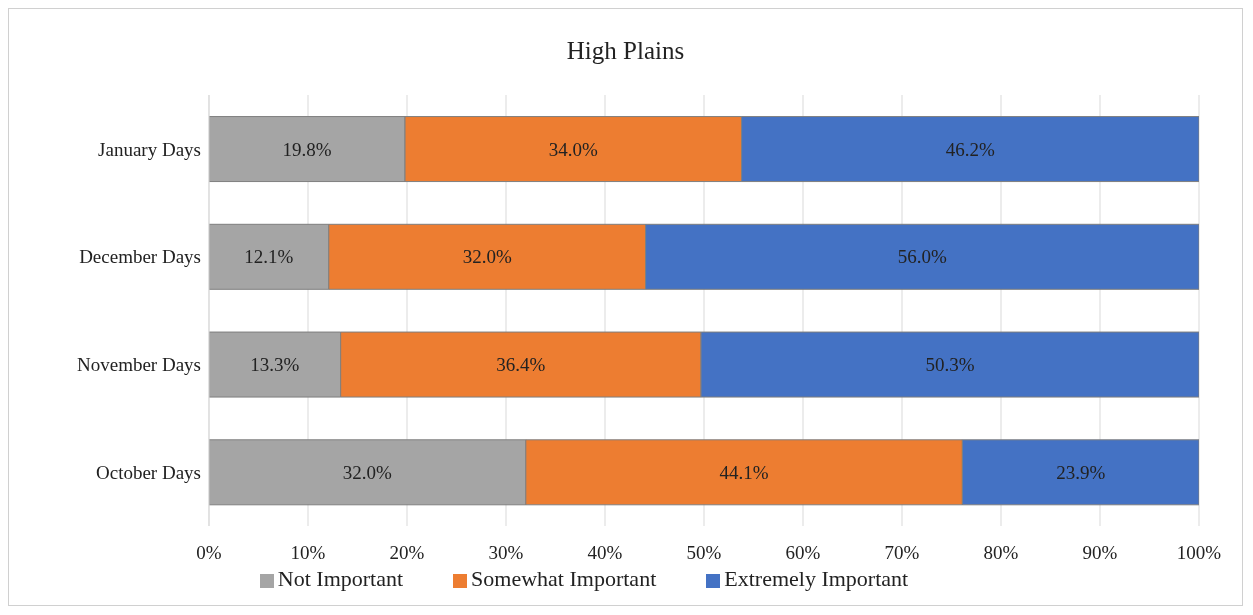 The image size is (1253, 615). What do you see at coordinates (149, 149) in the screenshot?
I see `y-tick-label: January Days` at bounding box center [149, 149].